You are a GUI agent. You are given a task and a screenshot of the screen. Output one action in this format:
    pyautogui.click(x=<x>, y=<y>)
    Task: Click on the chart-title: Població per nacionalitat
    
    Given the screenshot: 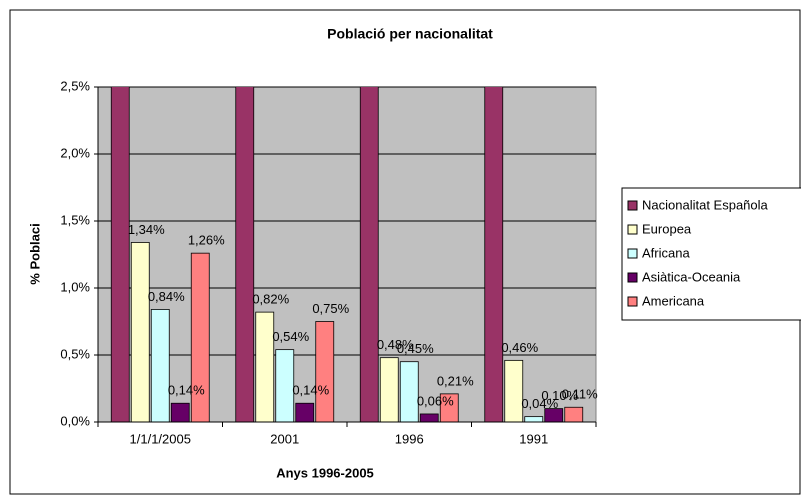 What is the action you would take?
    pyautogui.click(x=410, y=34)
    